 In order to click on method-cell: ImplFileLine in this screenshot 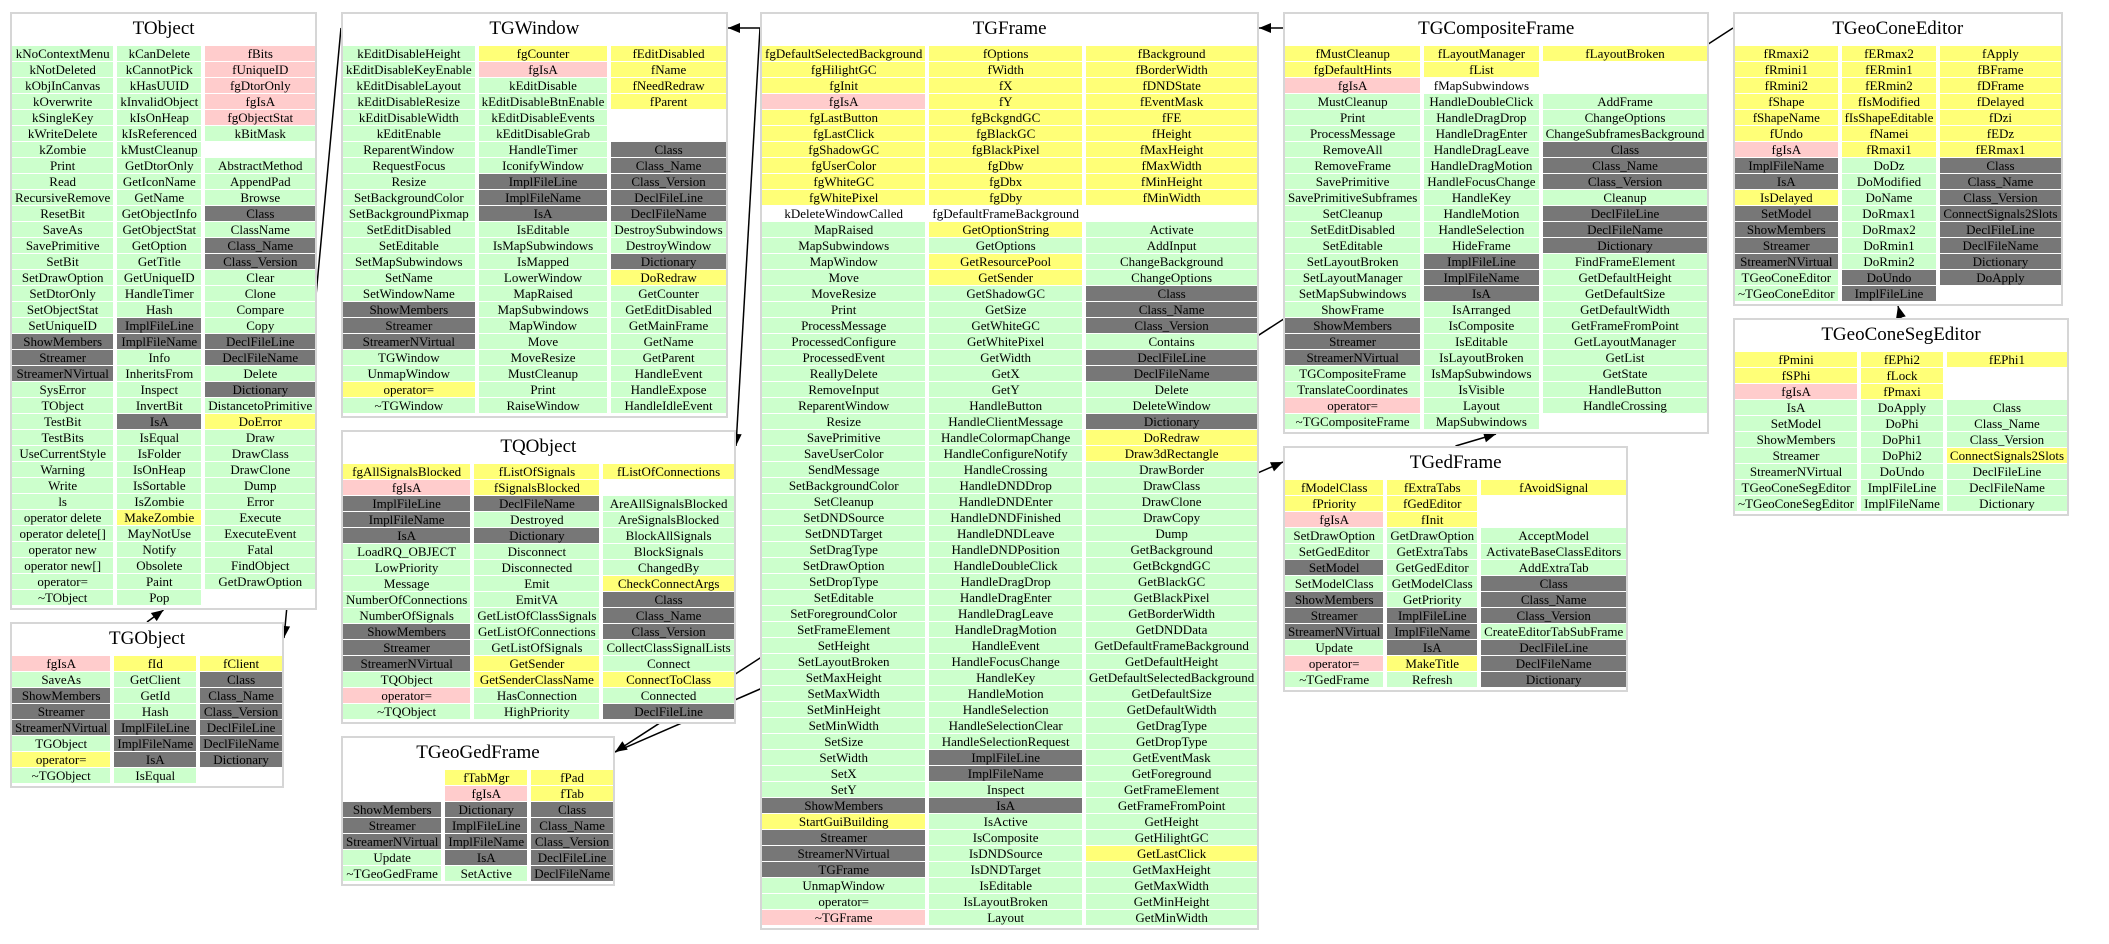, I will do `click(1902, 487)`.